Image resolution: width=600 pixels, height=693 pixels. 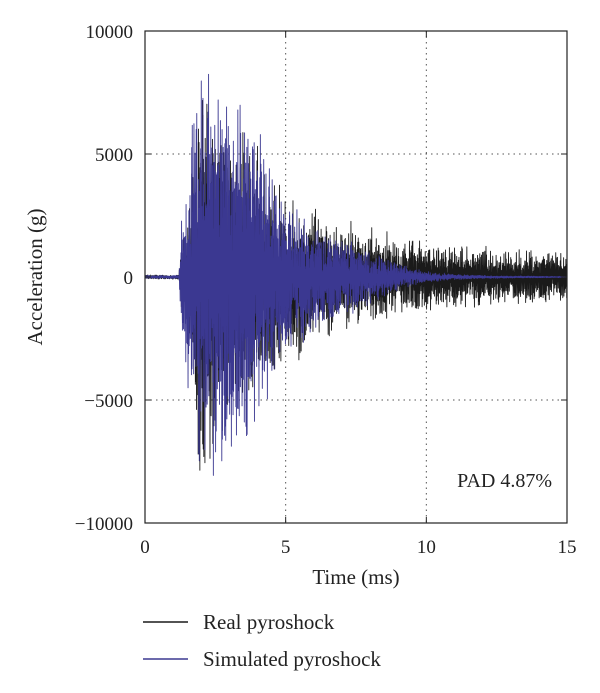 What do you see at coordinates (355, 577) in the screenshot?
I see `x-axis-label: Time (ms)` at bounding box center [355, 577].